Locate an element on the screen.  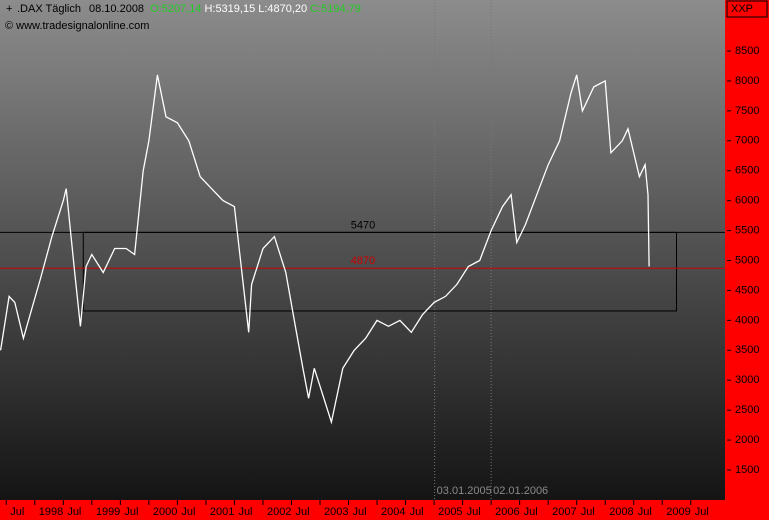
x-tick-label: 2001 is located at coordinates (222, 512).